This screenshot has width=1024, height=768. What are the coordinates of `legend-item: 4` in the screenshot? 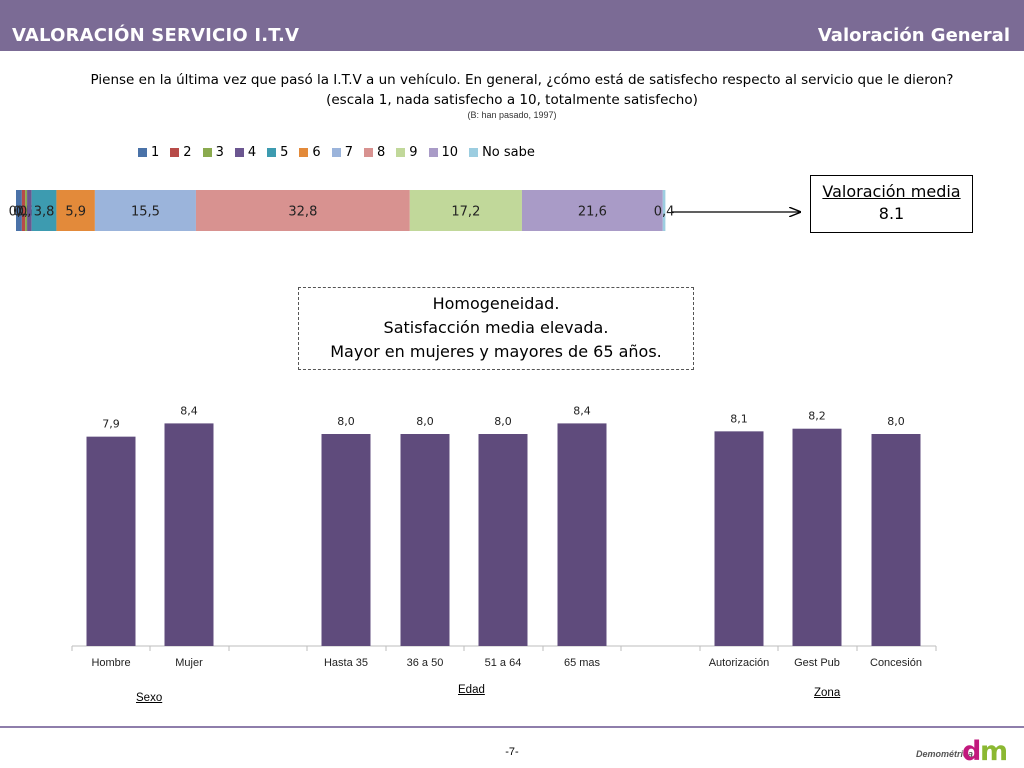 It's located at (245, 152).